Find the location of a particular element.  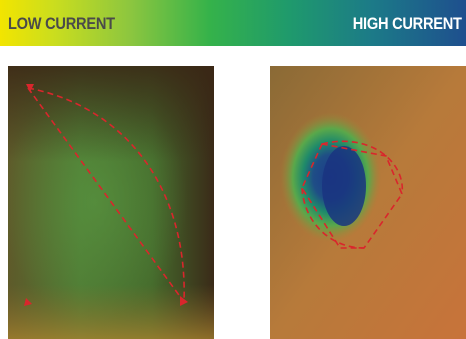

annotation-outline-right is located at coordinates (352, 194).